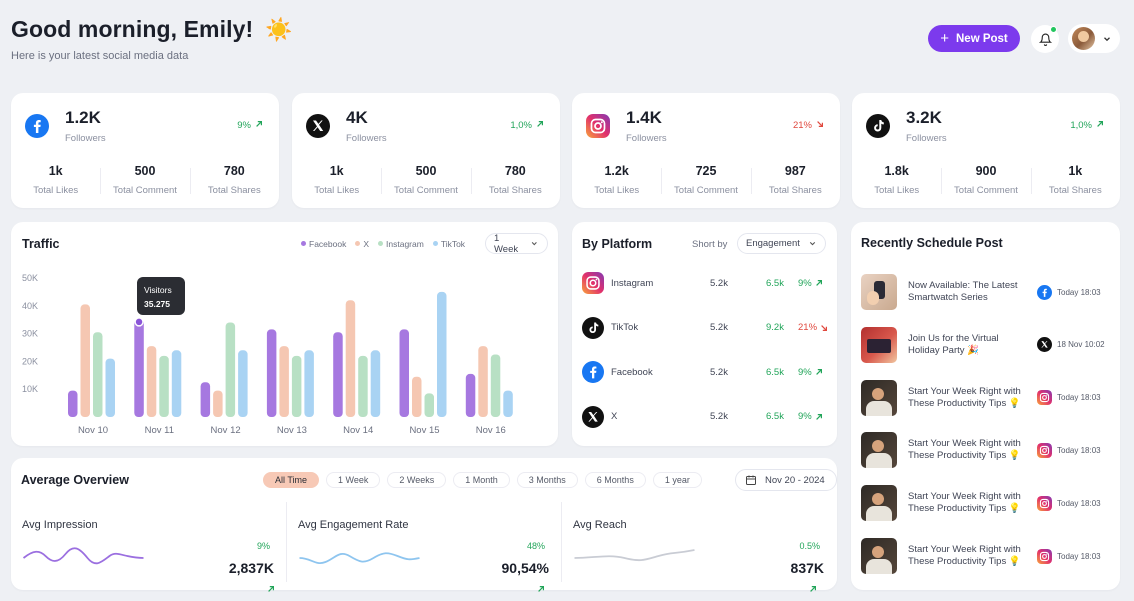 The image size is (1134, 601). Describe the element at coordinates (964, 403) in the screenshot. I see `post-title-line-2: These Productivity Tips 💡` at that location.